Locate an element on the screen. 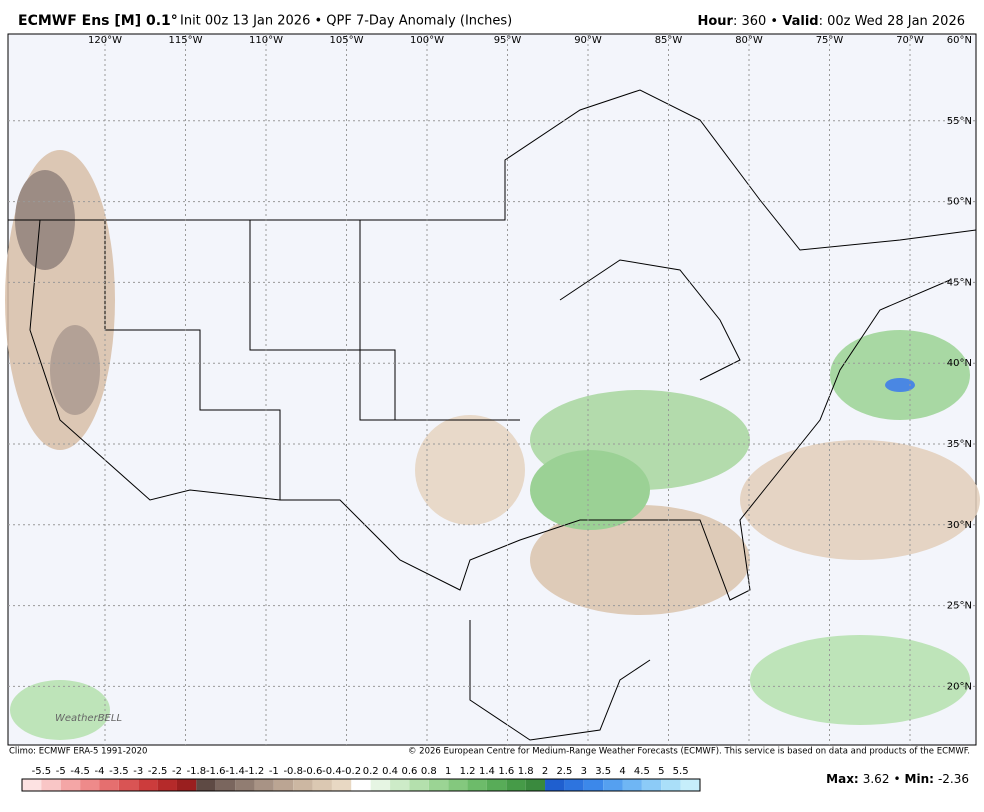  colorbar-label: 4 is located at coordinates (622, 771).